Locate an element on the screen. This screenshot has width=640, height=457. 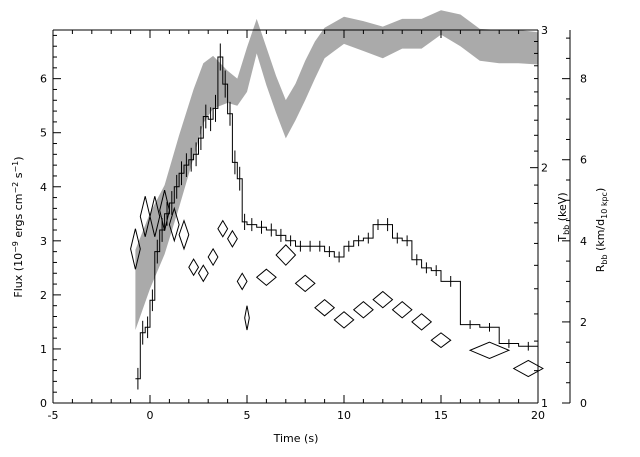
flux-tick-label: 5 is located at coordinates (43, 133).